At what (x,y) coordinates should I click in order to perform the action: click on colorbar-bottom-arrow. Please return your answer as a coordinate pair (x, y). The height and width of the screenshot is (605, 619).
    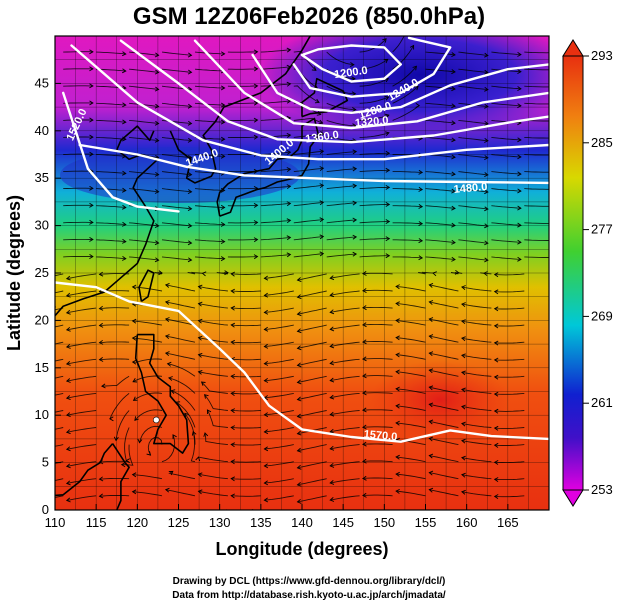
    Looking at the image, I should click on (573, 498).